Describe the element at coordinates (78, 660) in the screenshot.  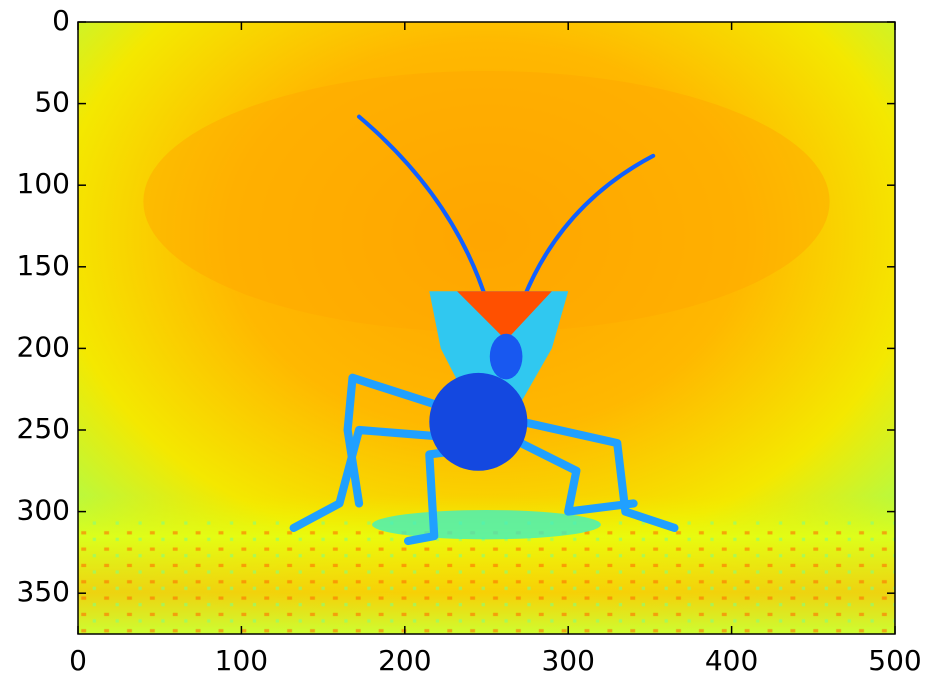
I see `x-tick-label: 0` at that location.